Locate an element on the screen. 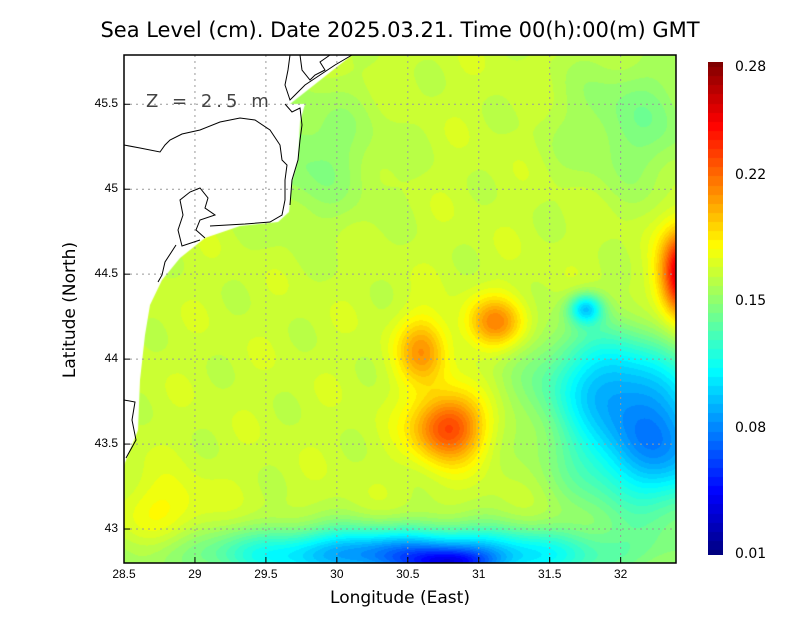 The height and width of the screenshot is (618, 800). x-tick-label: 29 is located at coordinates (195, 574).